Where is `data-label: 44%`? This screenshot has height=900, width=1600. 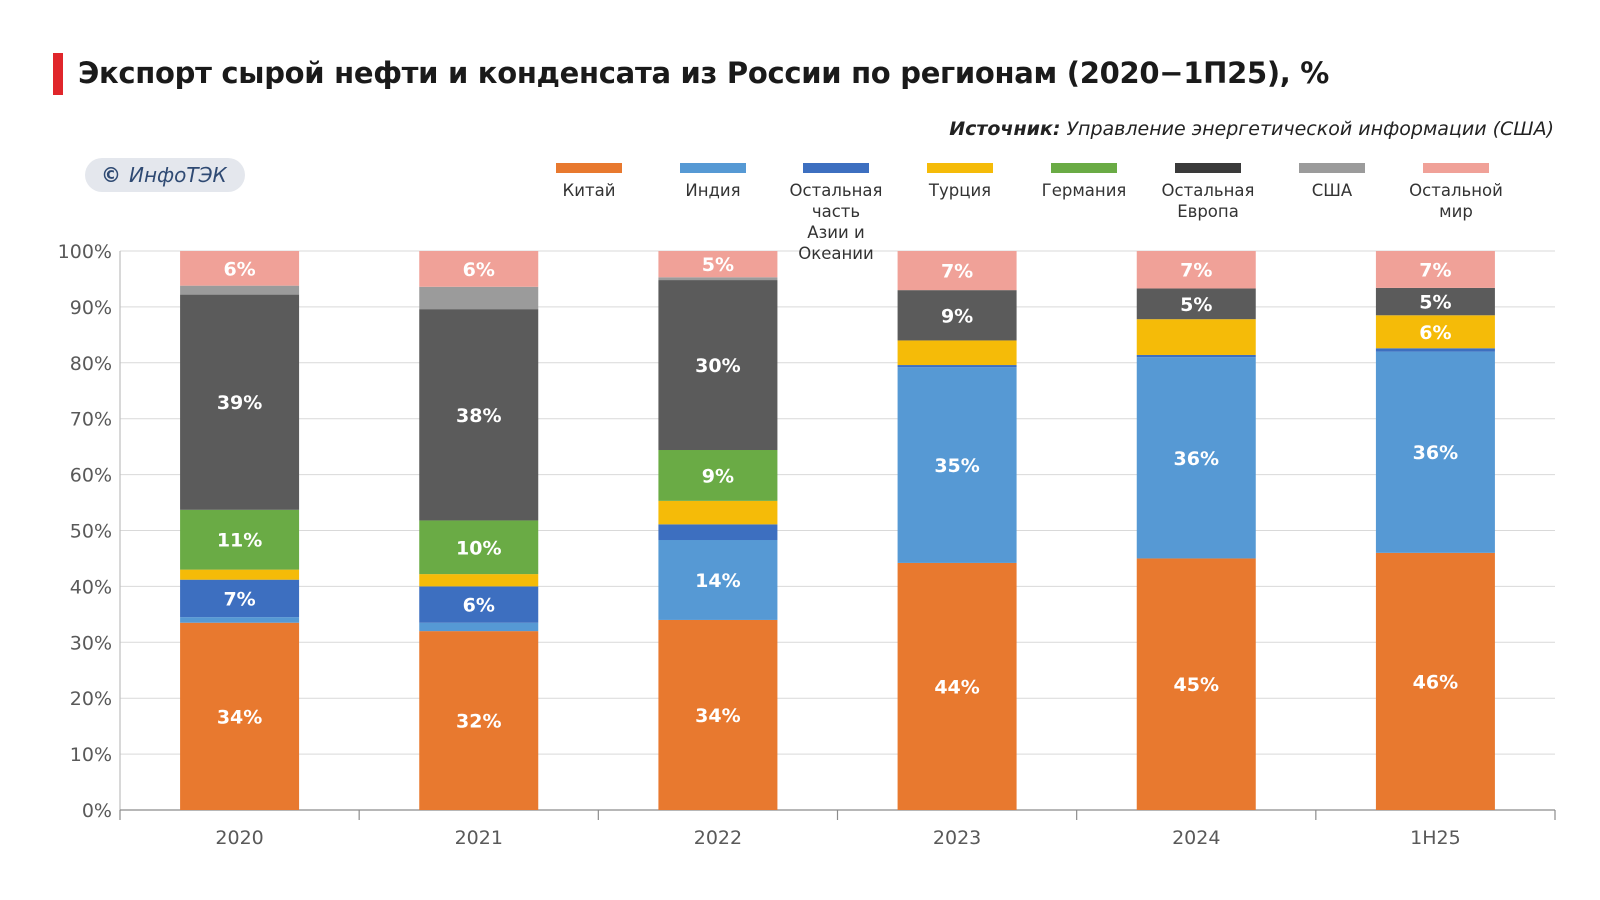
data-label: 44% is located at coordinates (956, 687).